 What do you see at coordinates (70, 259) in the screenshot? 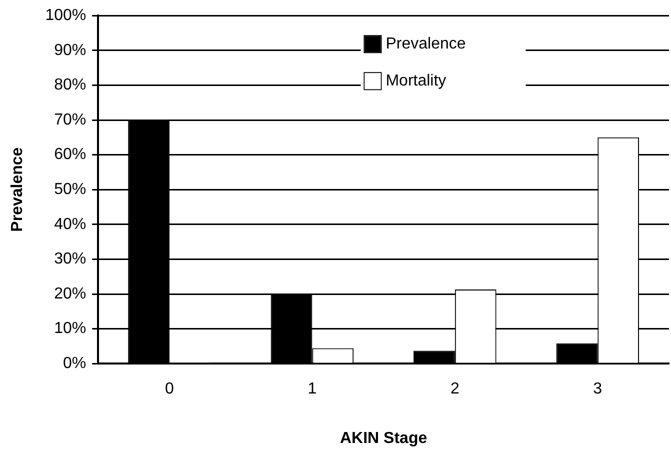
I see `y-tick-label: 30%` at bounding box center [70, 259].